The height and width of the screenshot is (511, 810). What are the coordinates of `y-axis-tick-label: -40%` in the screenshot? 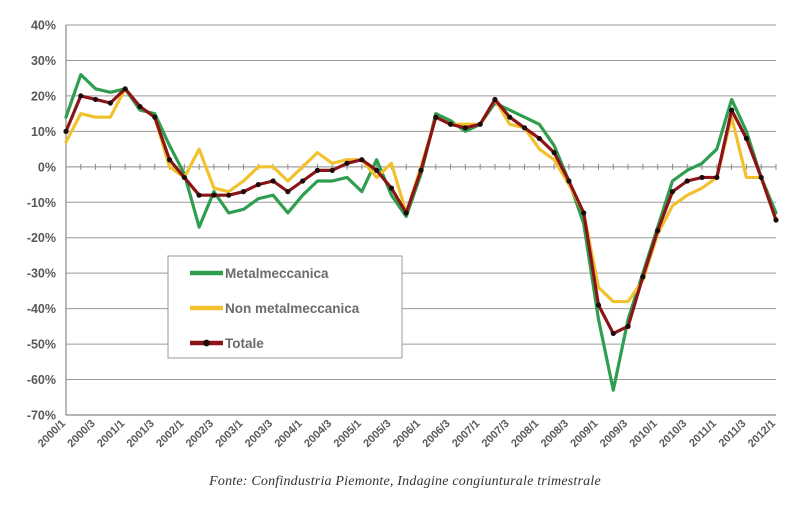 It's located at (41, 309).